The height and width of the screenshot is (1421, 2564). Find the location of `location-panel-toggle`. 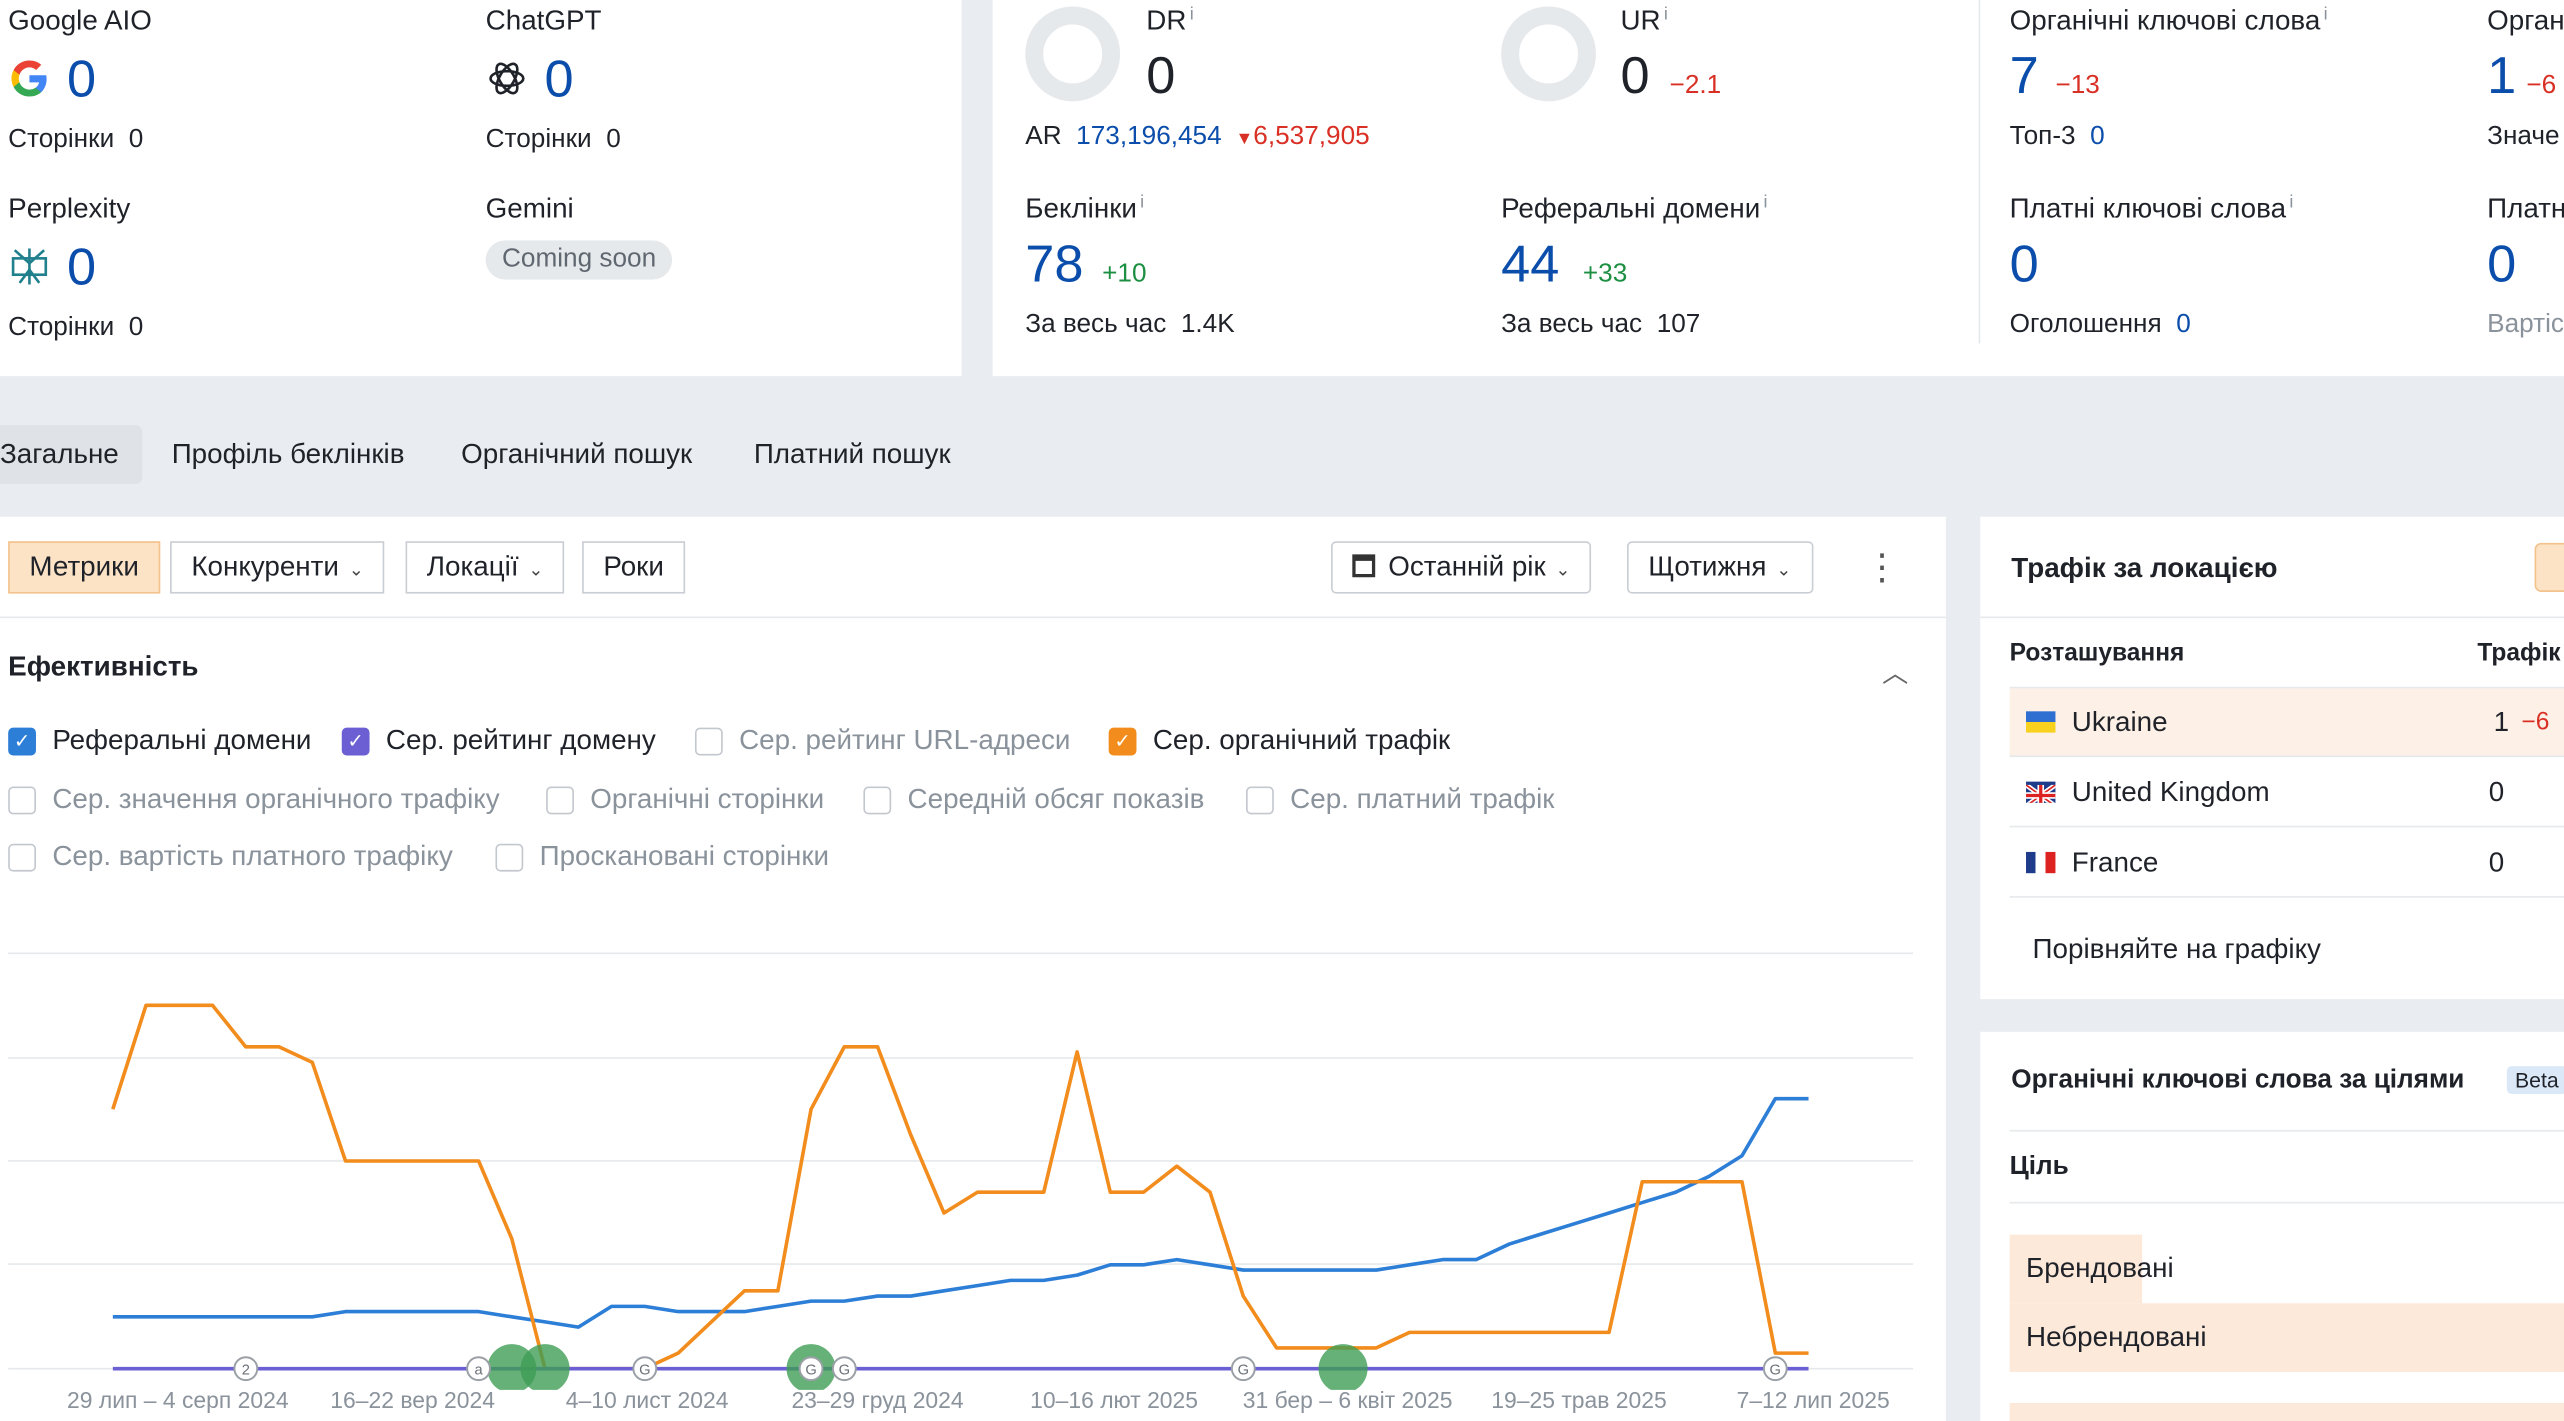

location-panel-toggle is located at coordinates (2549, 567).